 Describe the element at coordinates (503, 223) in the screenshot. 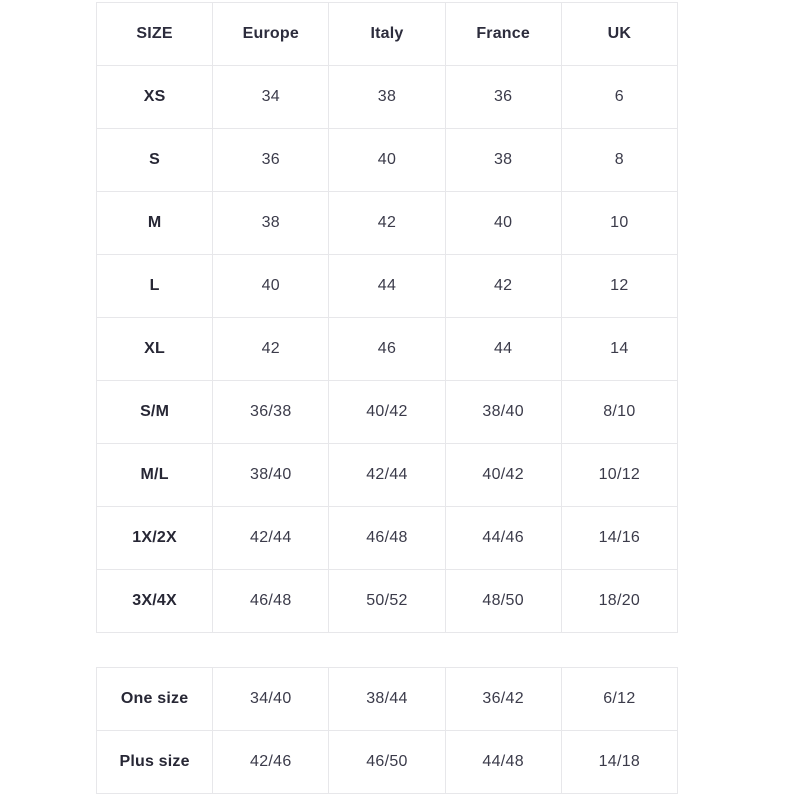

I see `cell-france: 40` at that location.